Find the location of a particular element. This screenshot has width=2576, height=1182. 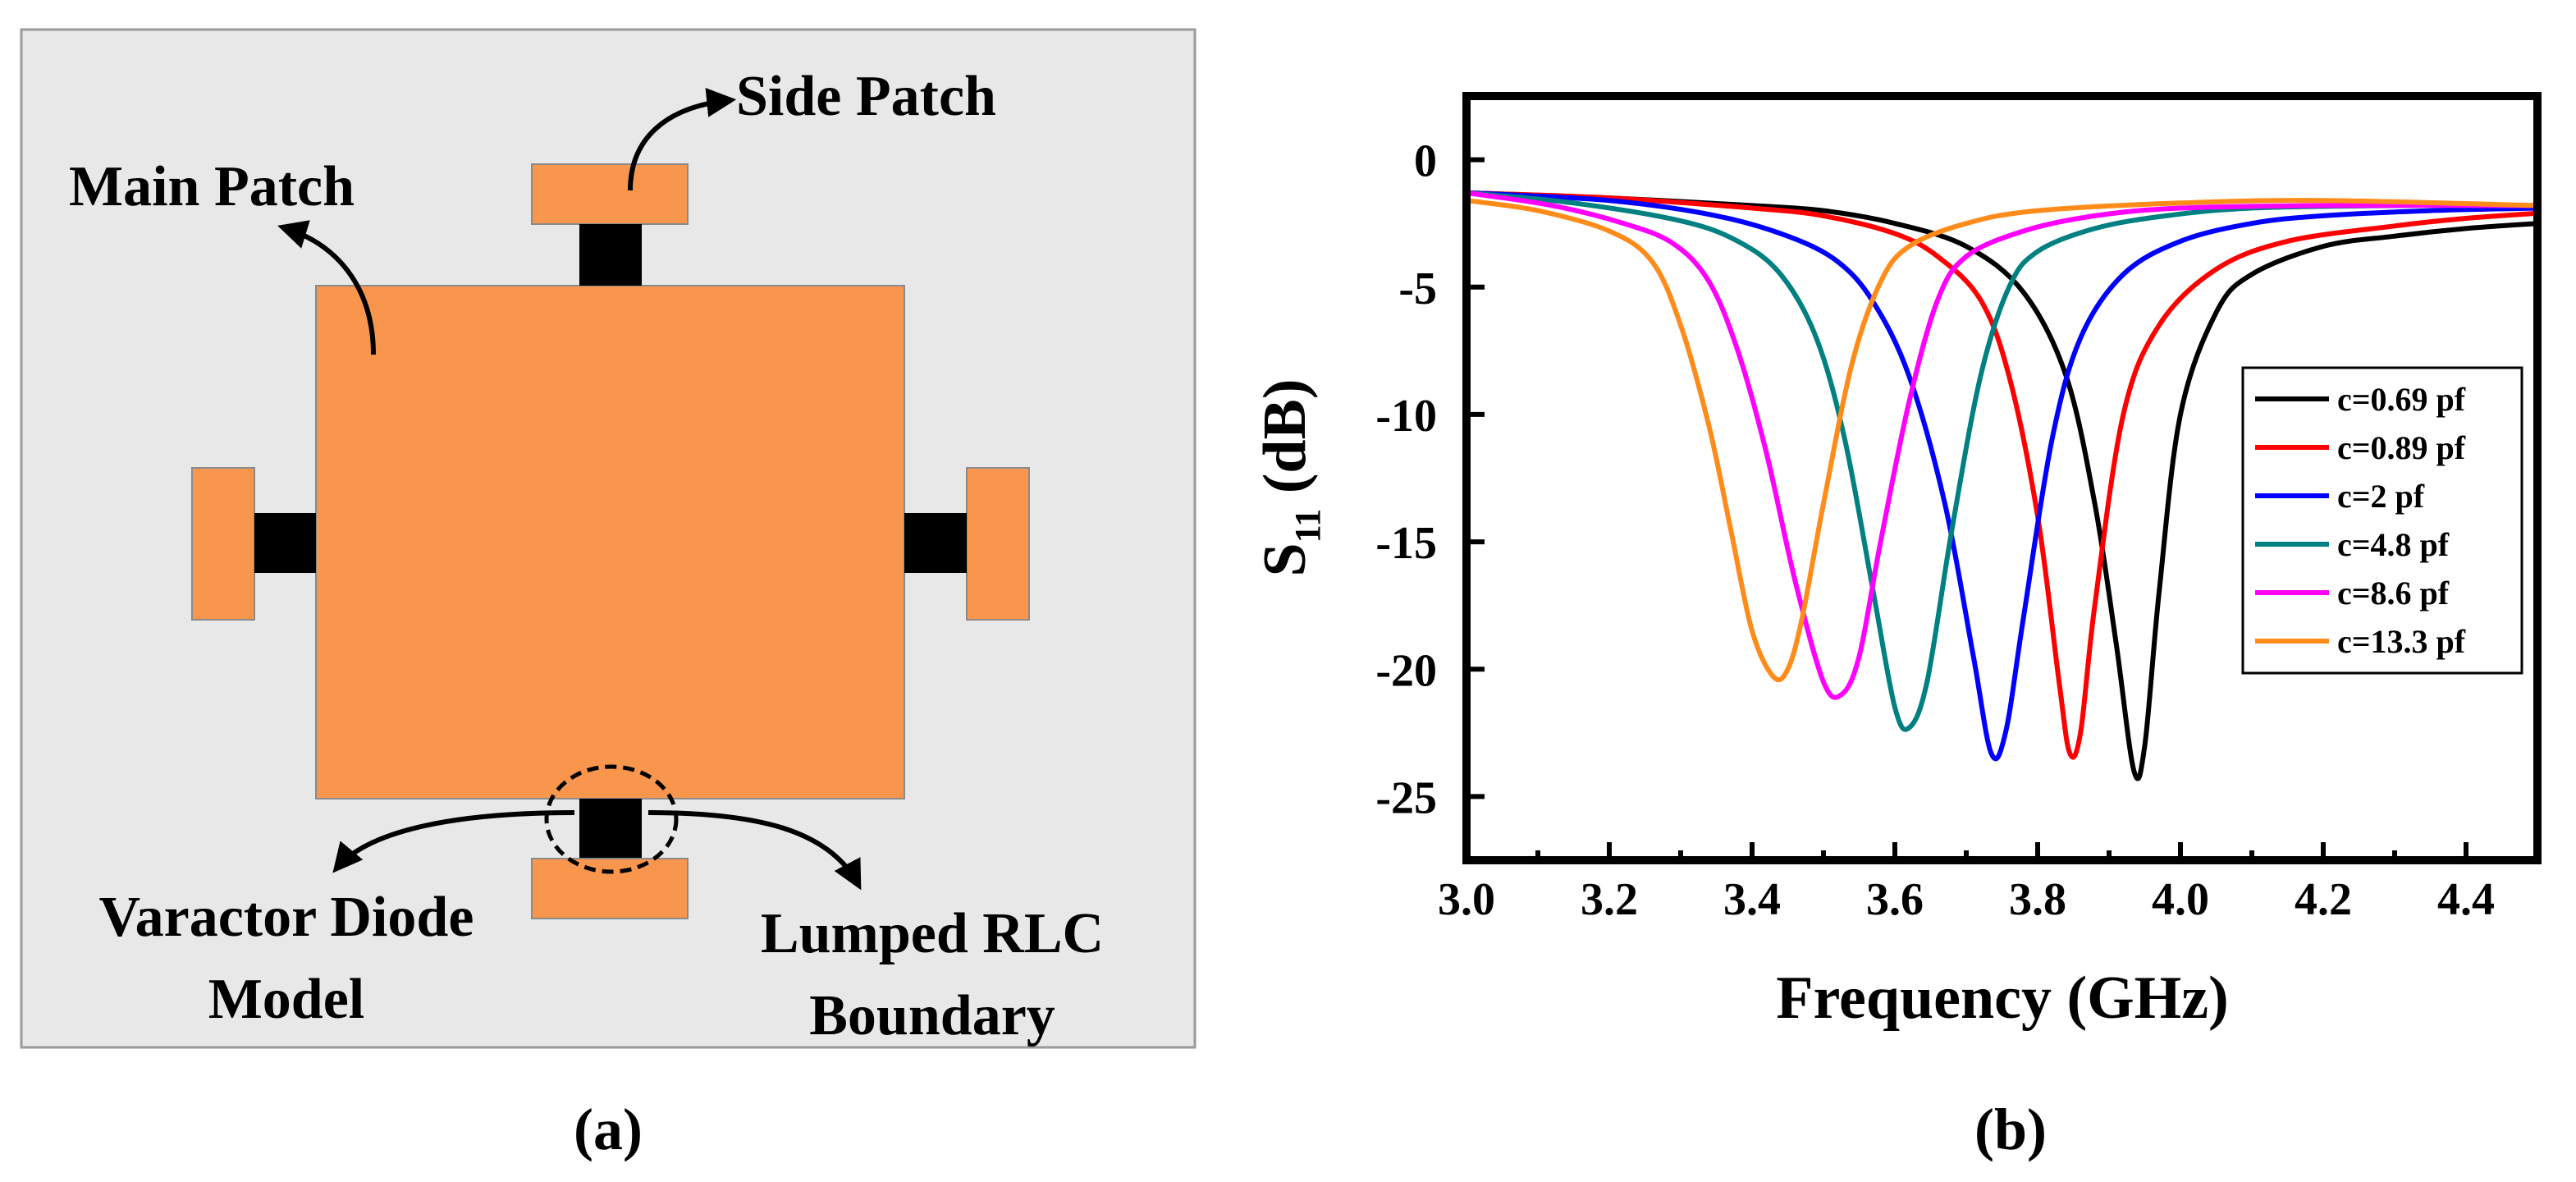

y-tick-label: -10 is located at coordinates (1406, 416).